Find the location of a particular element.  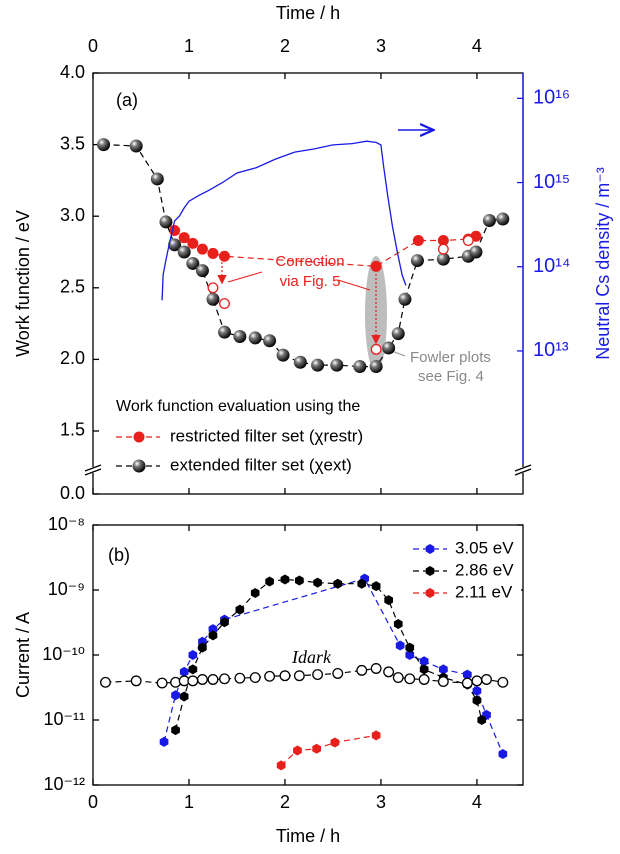

legend-label: restricted filter set (χrestr) is located at coordinates (266, 435).